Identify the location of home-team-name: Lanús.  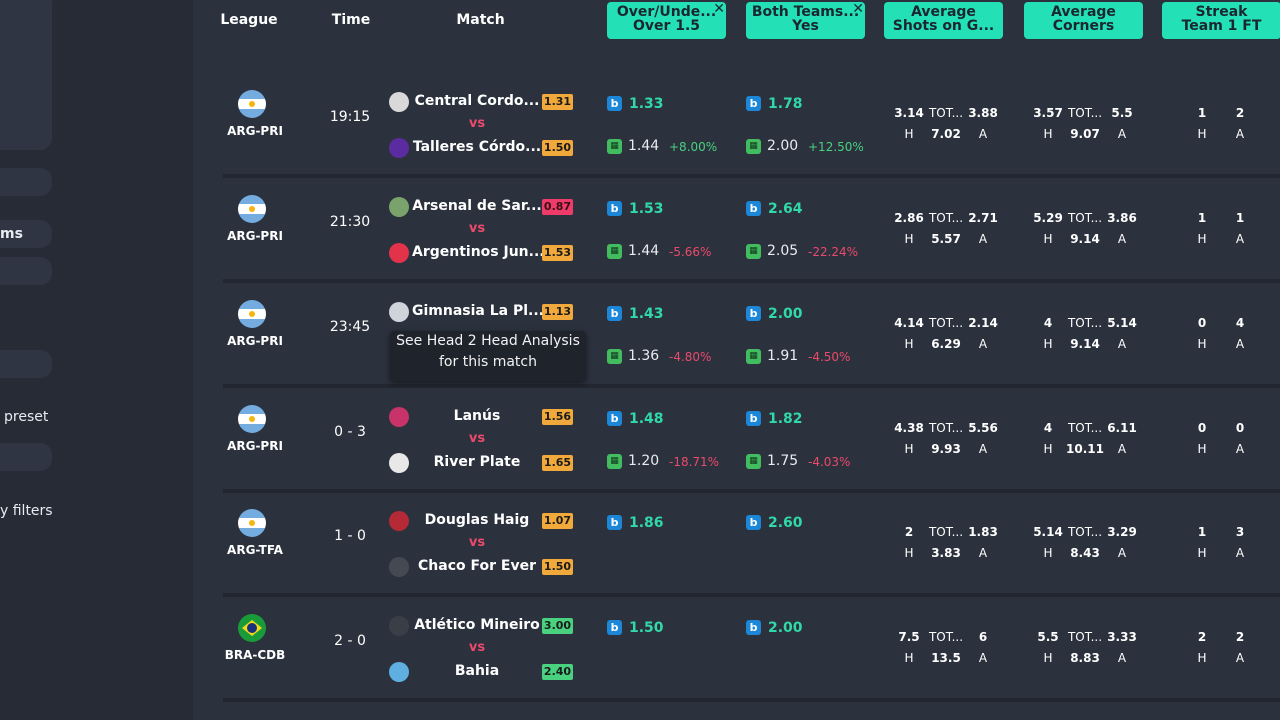
(477, 416).